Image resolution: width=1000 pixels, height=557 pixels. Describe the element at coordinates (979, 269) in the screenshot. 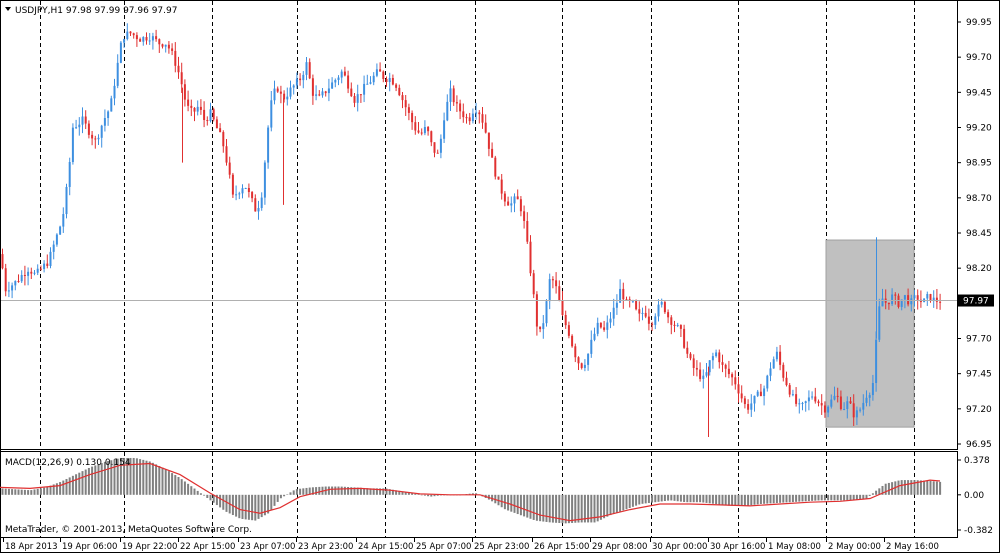

I see `price-tick-label: 98.20` at that location.